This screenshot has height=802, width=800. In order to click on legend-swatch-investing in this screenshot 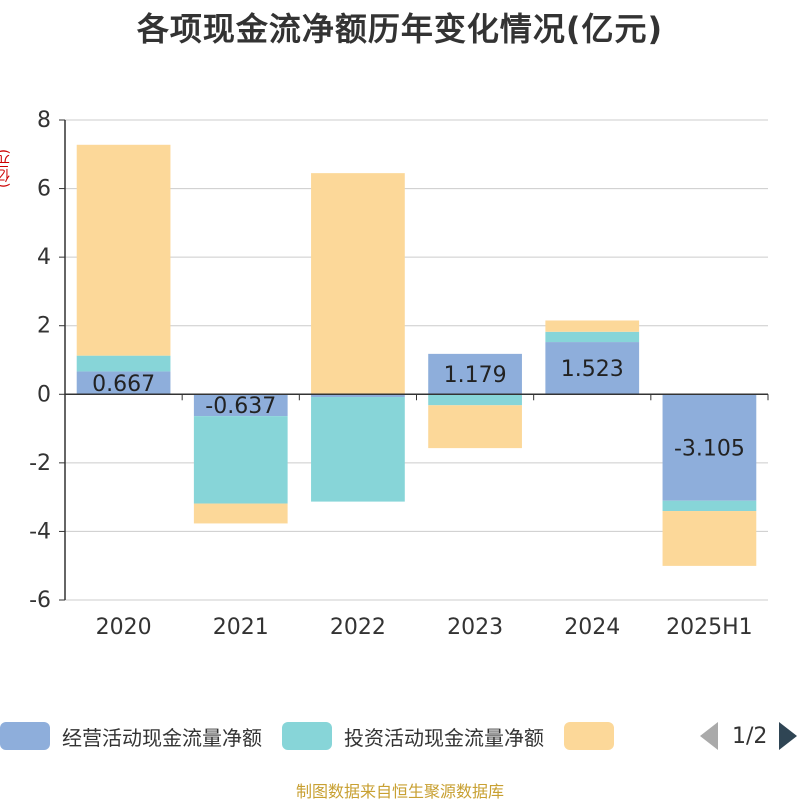, I will do `click(307, 736)`.